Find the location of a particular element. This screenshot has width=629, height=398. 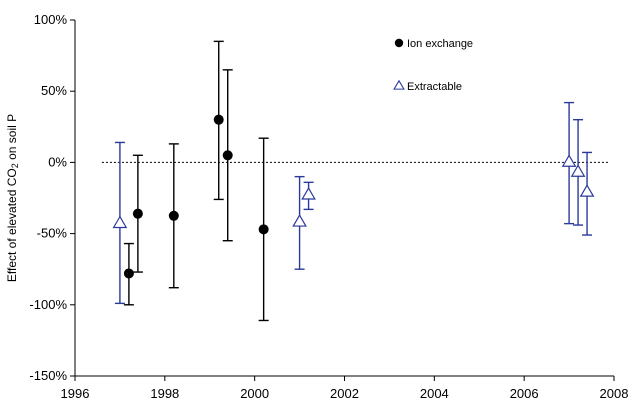

y-tick-label: 50% is located at coordinates (54, 90).